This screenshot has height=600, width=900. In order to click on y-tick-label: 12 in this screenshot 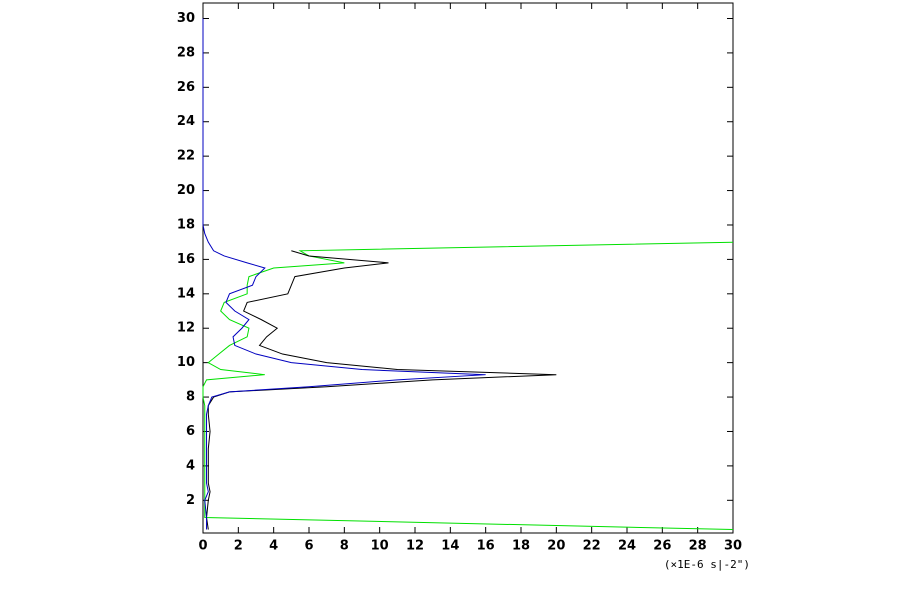, I will do `click(186, 328)`.